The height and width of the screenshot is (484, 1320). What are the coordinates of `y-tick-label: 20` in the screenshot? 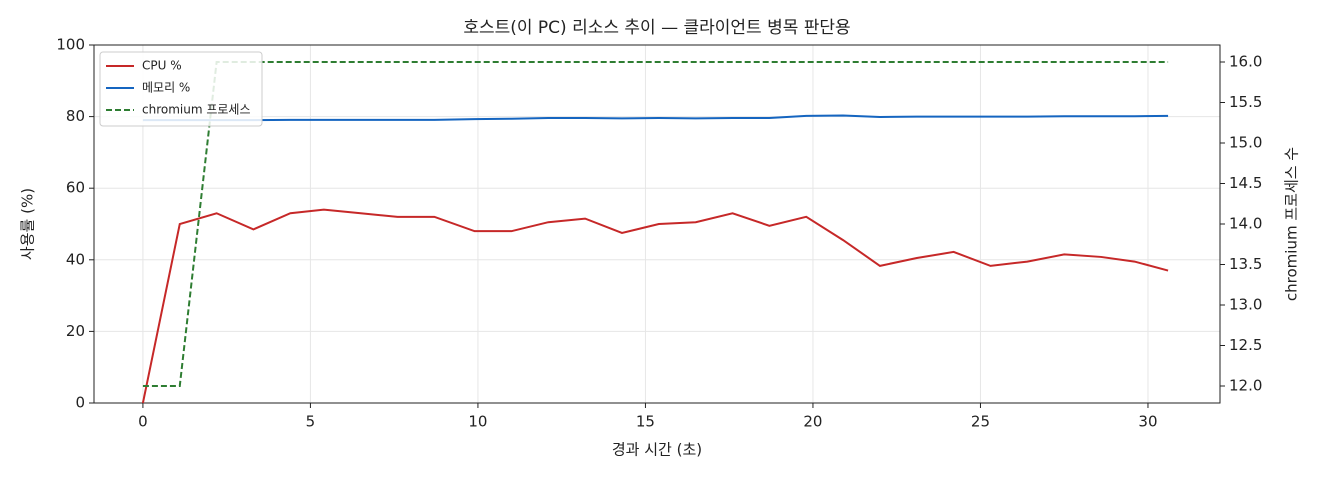 It's located at (75, 331).